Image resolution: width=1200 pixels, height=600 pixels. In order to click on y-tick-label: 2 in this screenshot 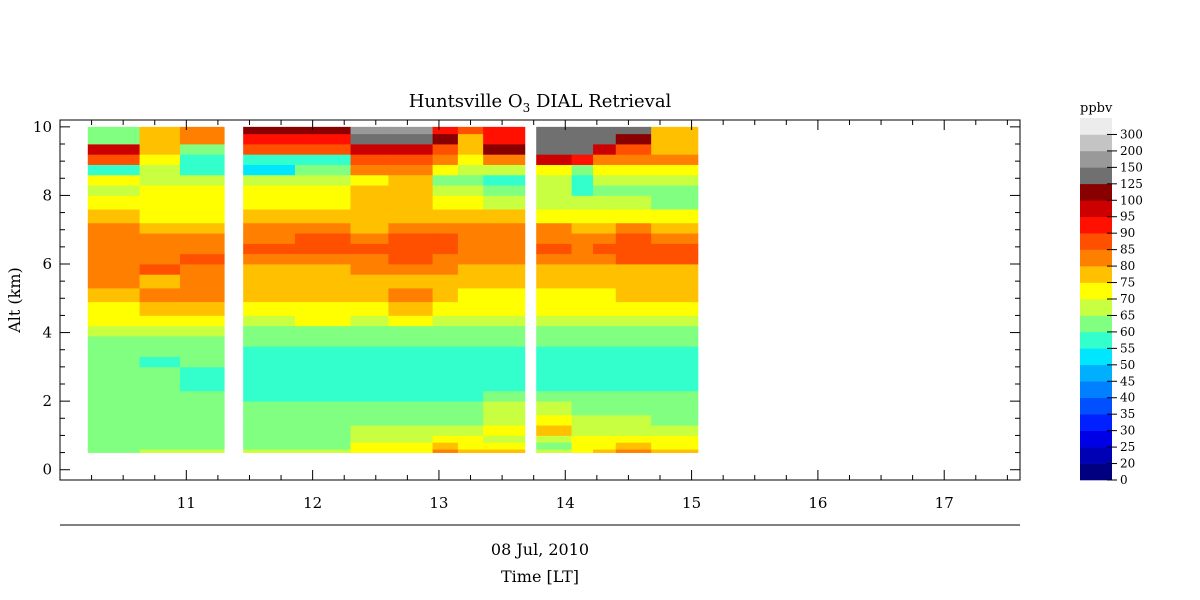, I will do `click(47, 401)`.